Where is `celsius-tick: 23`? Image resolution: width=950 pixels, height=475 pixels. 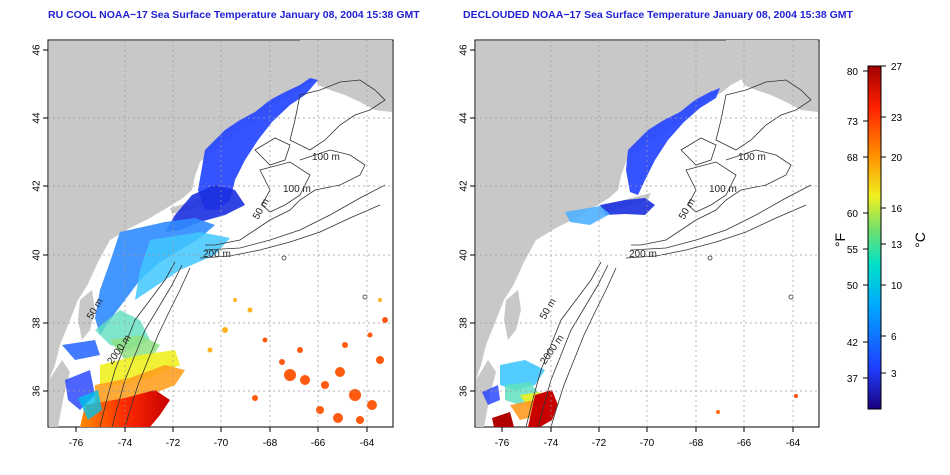 celsius-tick: 23 is located at coordinates (897, 118).